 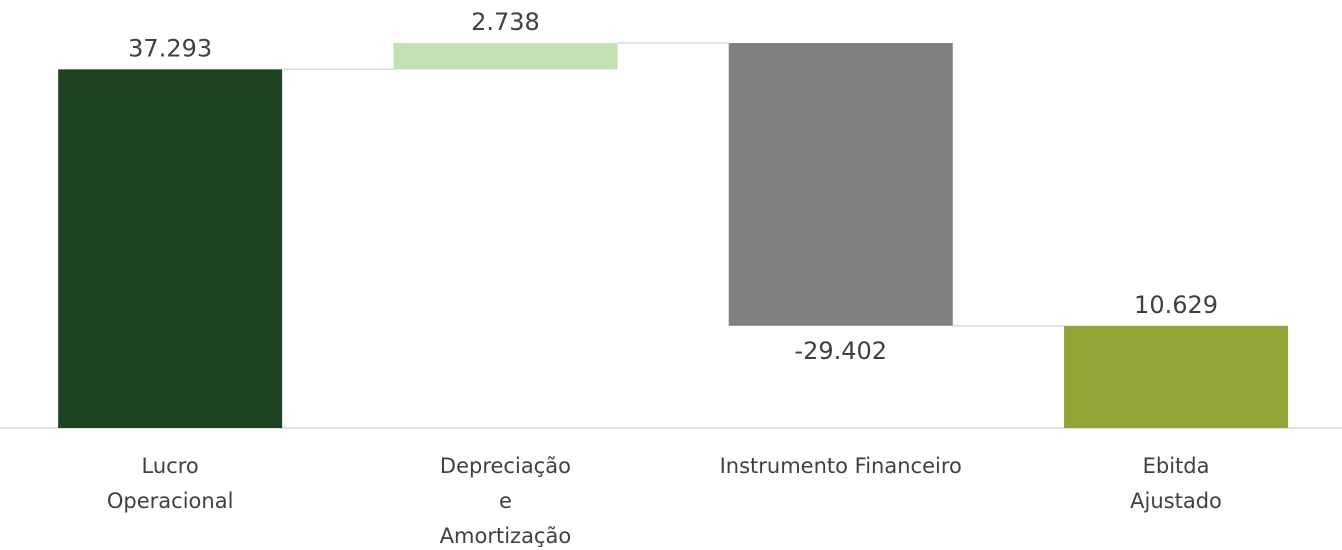 I want to click on value-label: 37.293, so click(x=170, y=48).